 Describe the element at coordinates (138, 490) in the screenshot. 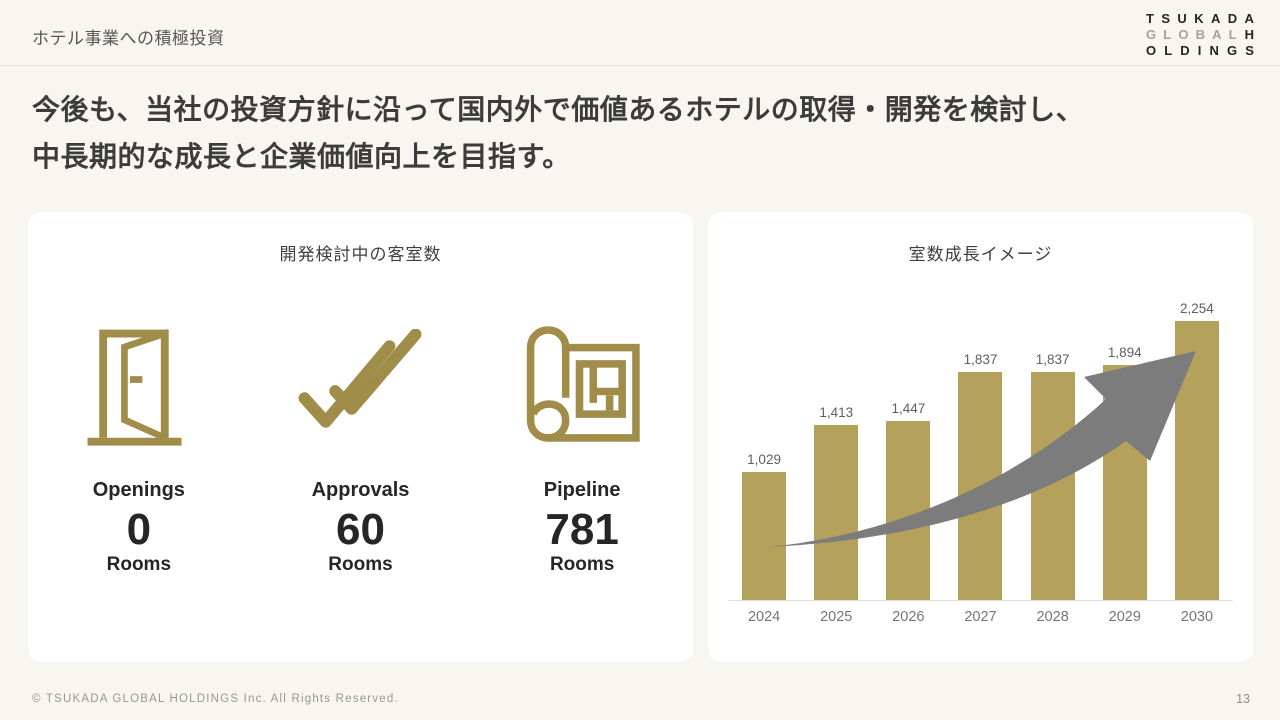

I see `stat-label: Openings` at that location.